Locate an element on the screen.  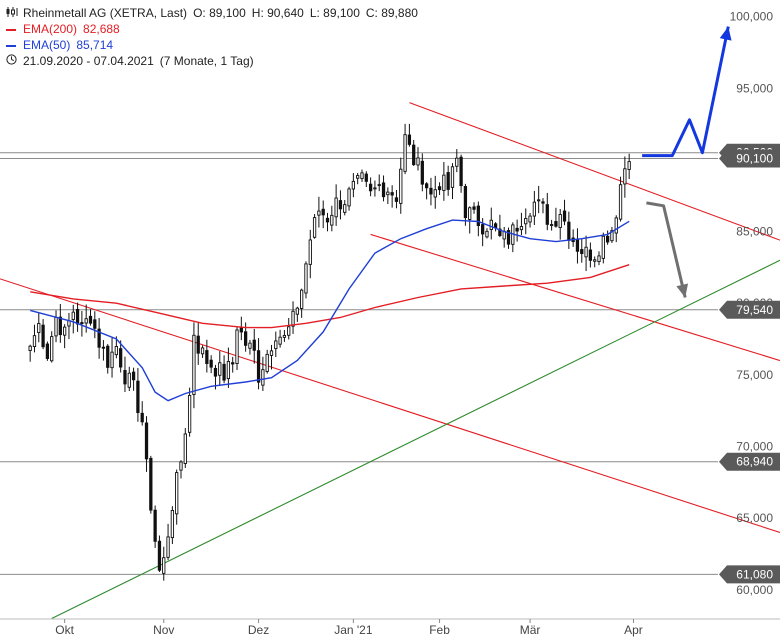
legend-ema50-name: EMA(50) is located at coordinates (47, 45).